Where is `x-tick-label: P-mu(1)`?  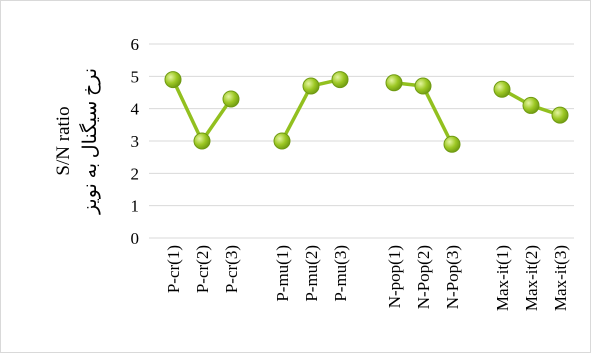 x-tick-label: P-mu(1) is located at coordinates (282, 273).